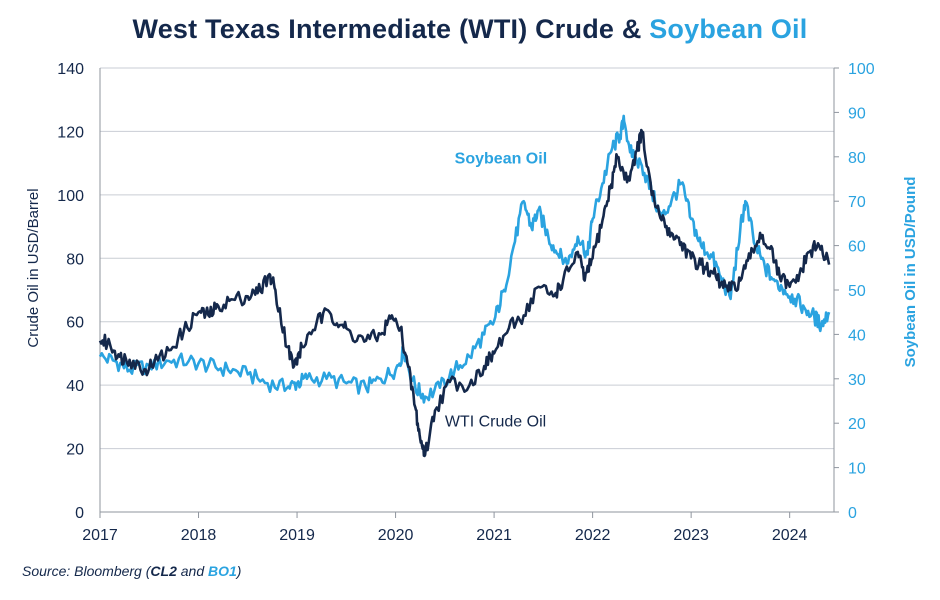  What do you see at coordinates (857, 380) in the screenshot?
I see `y-right-tick-30: 30` at bounding box center [857, 380].